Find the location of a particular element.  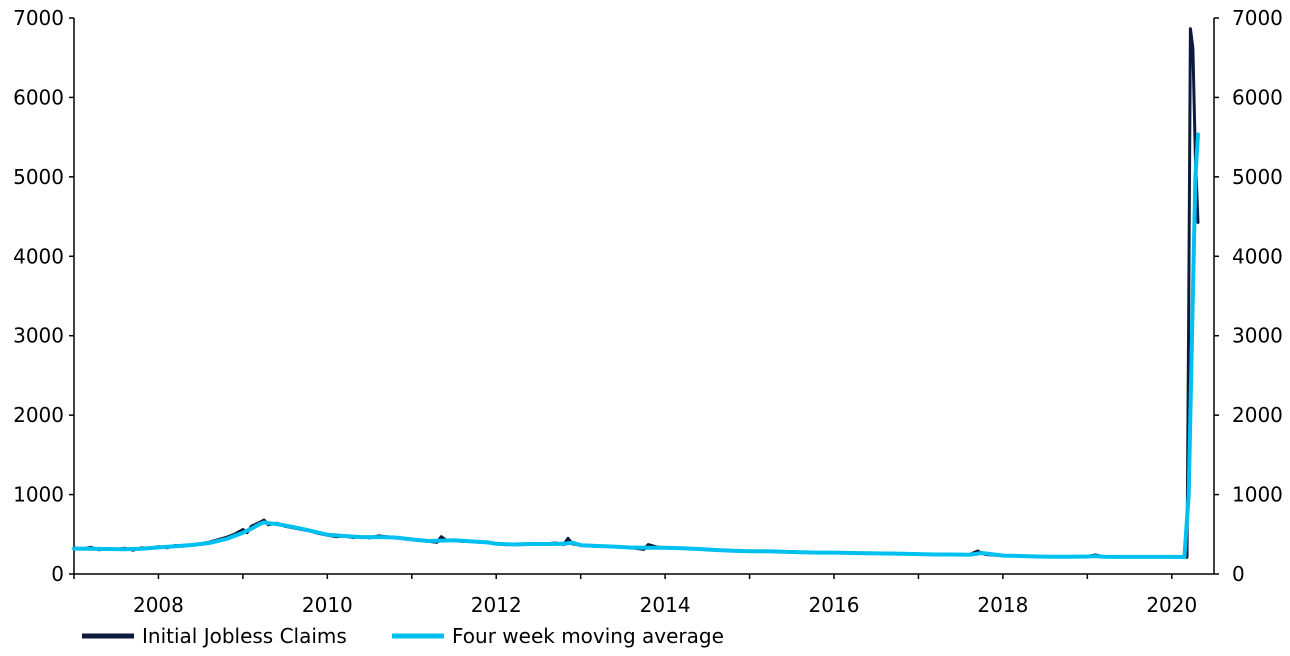

x-tick-label: 2020 is located at coordinates (1171, 605).